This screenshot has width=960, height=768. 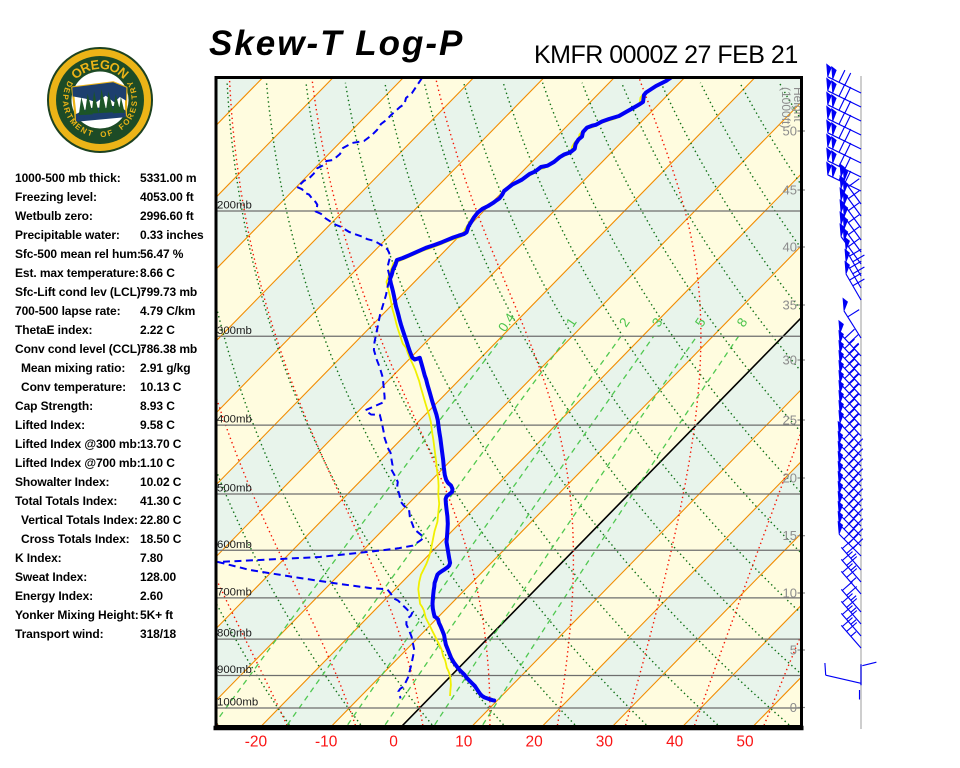 What do you see at coordinates (234, 545) in the screenshot?
I see `svg-text: 600mb` at bounding box center [234, 545].